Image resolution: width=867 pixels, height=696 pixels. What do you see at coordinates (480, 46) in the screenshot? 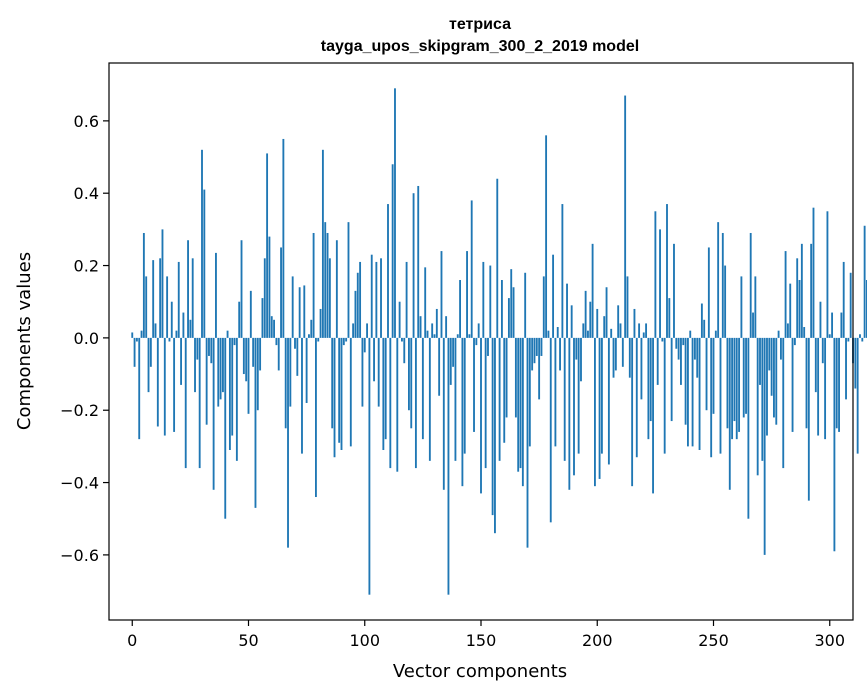
I see `chart-subtitle: tayga_upos_skipgram_300_2_2019 model` at bounding box center [480, 46].